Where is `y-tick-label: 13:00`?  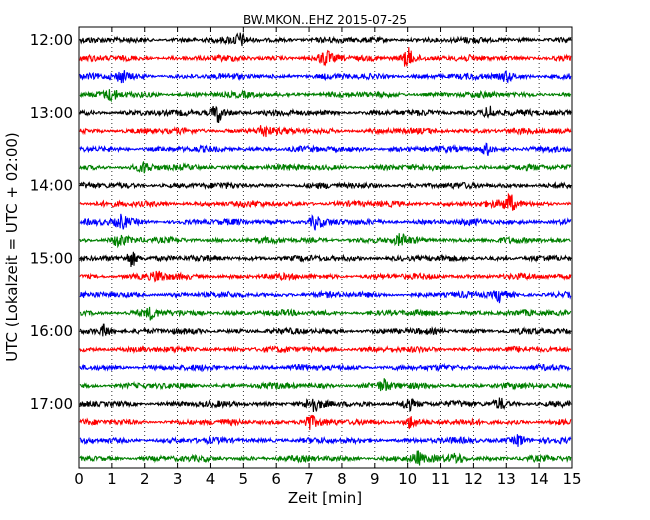 y-tick-label: 13:00 is located at coordinates (51, 113).